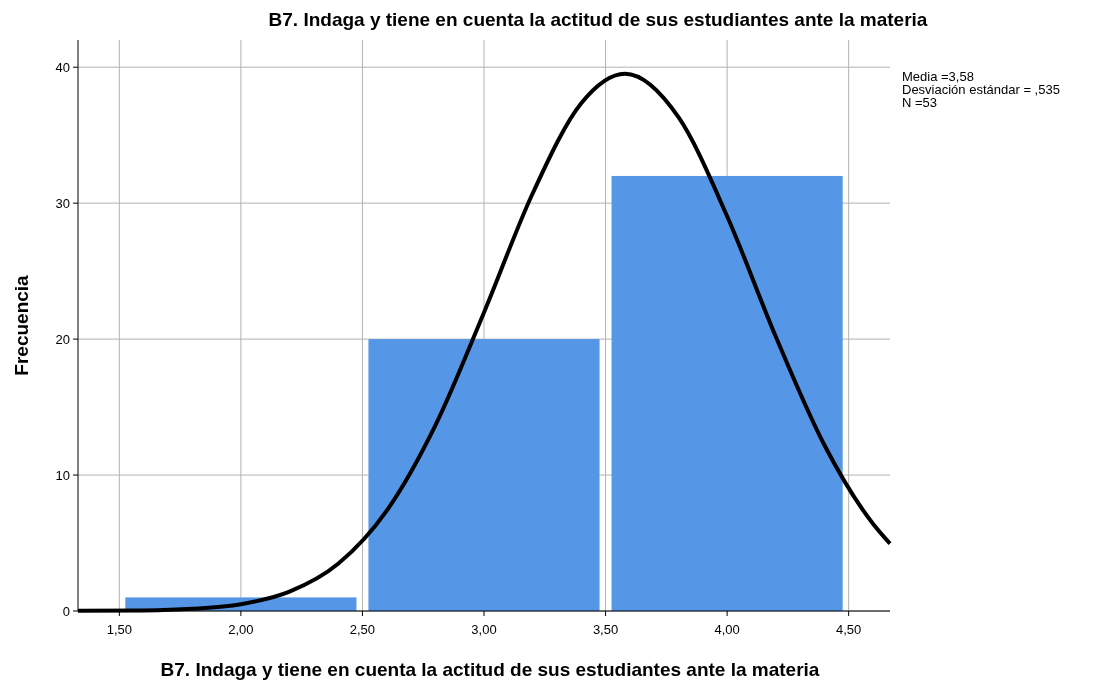 Image resolution: width=1096 pixels, height=686 pixels. I want to click on y-axis-title: Frecuencia, so click(21, 325).